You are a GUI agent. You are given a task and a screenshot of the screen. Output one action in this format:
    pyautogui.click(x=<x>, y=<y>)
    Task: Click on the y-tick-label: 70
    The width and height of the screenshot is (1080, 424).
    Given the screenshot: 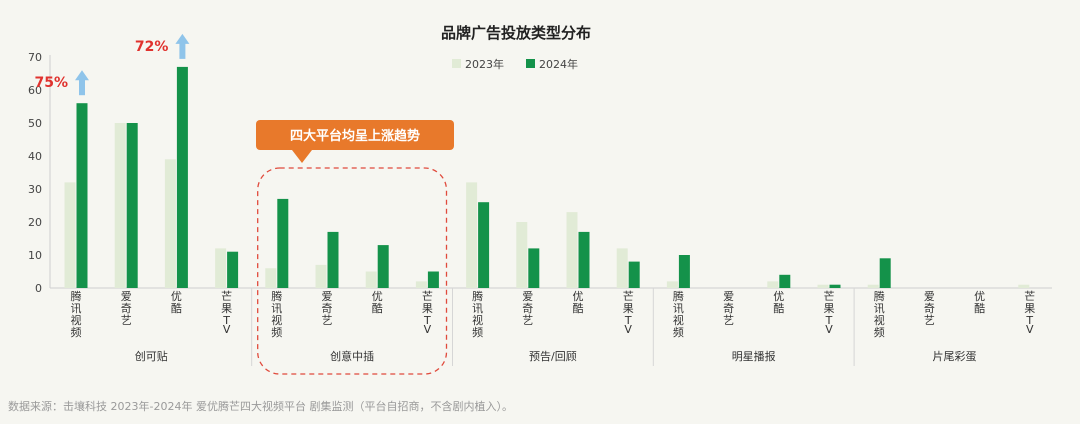 What is the action you would take?
    pyautogui.click(x=35, y=57)
    